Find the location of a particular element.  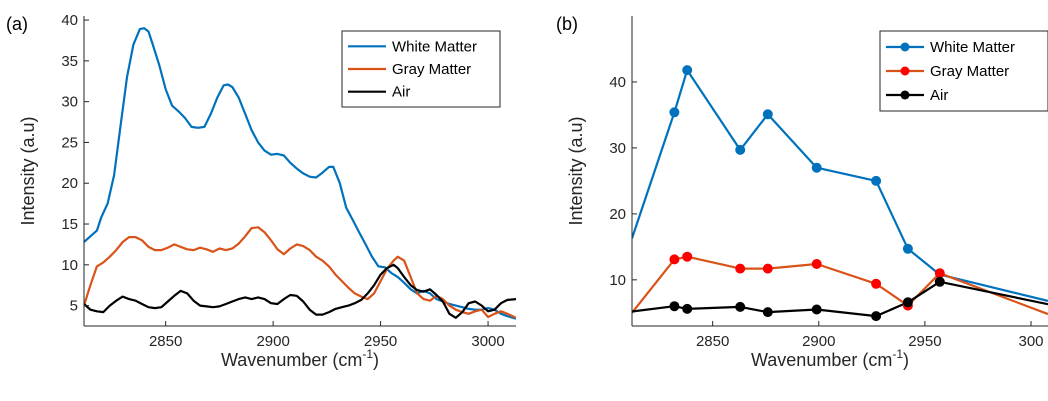

legend-box is located at coordinates (421, 69).